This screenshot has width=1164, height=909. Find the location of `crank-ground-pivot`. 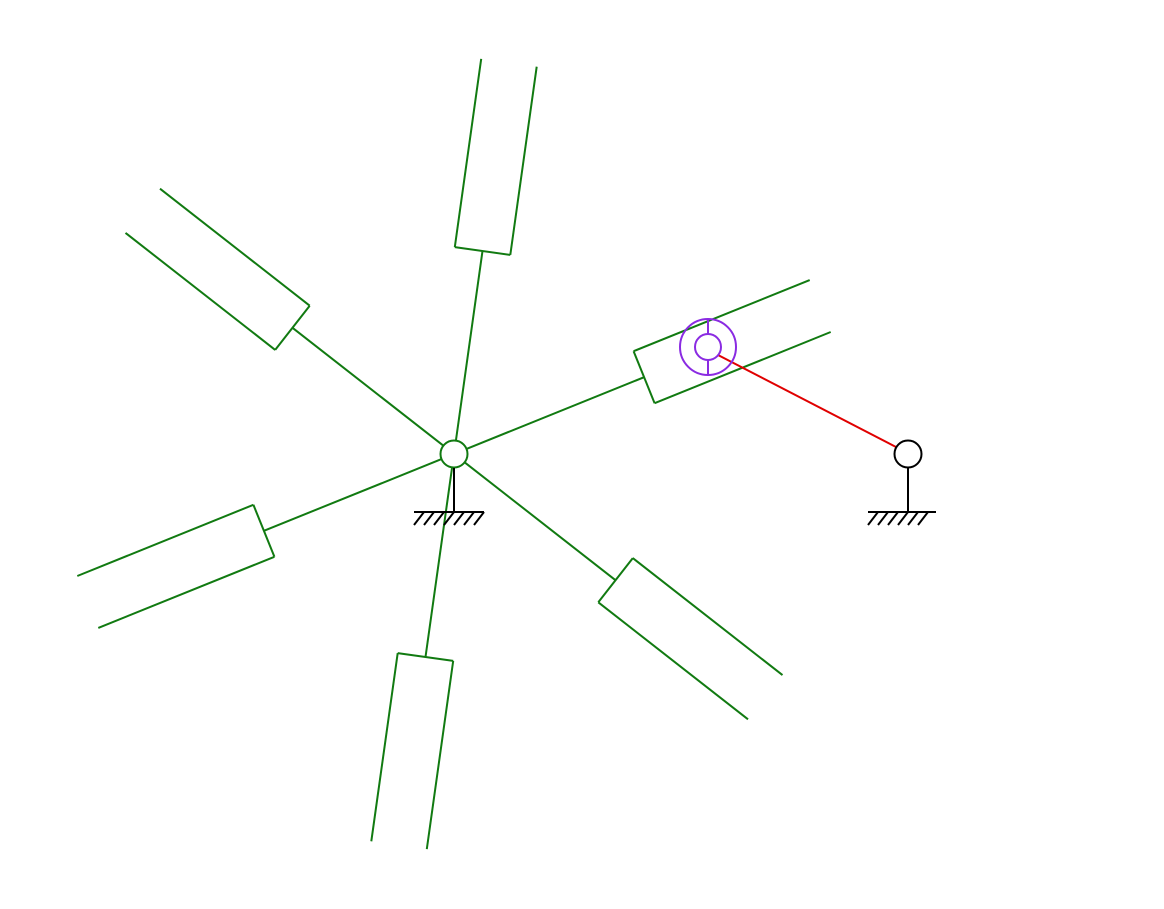

crank-ground-pivot is located at coordinates (901, 482).